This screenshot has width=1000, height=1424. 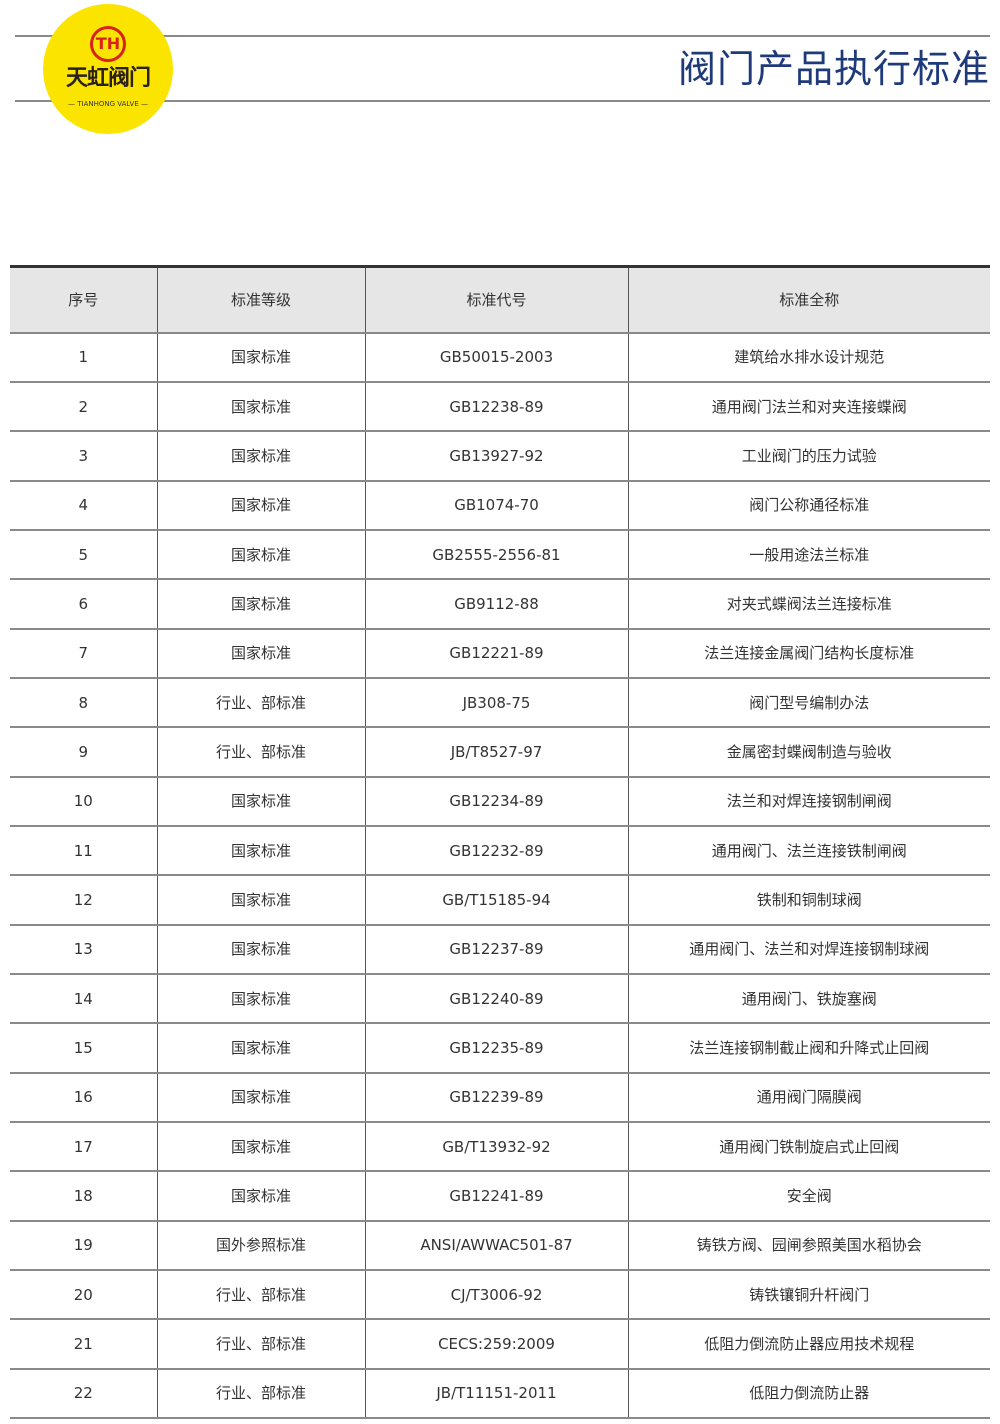 What do you see at coordinates (496, 1097) in the screenshot?
I see `cell-code: GB12239-89` at bounding box center [496, 1097].